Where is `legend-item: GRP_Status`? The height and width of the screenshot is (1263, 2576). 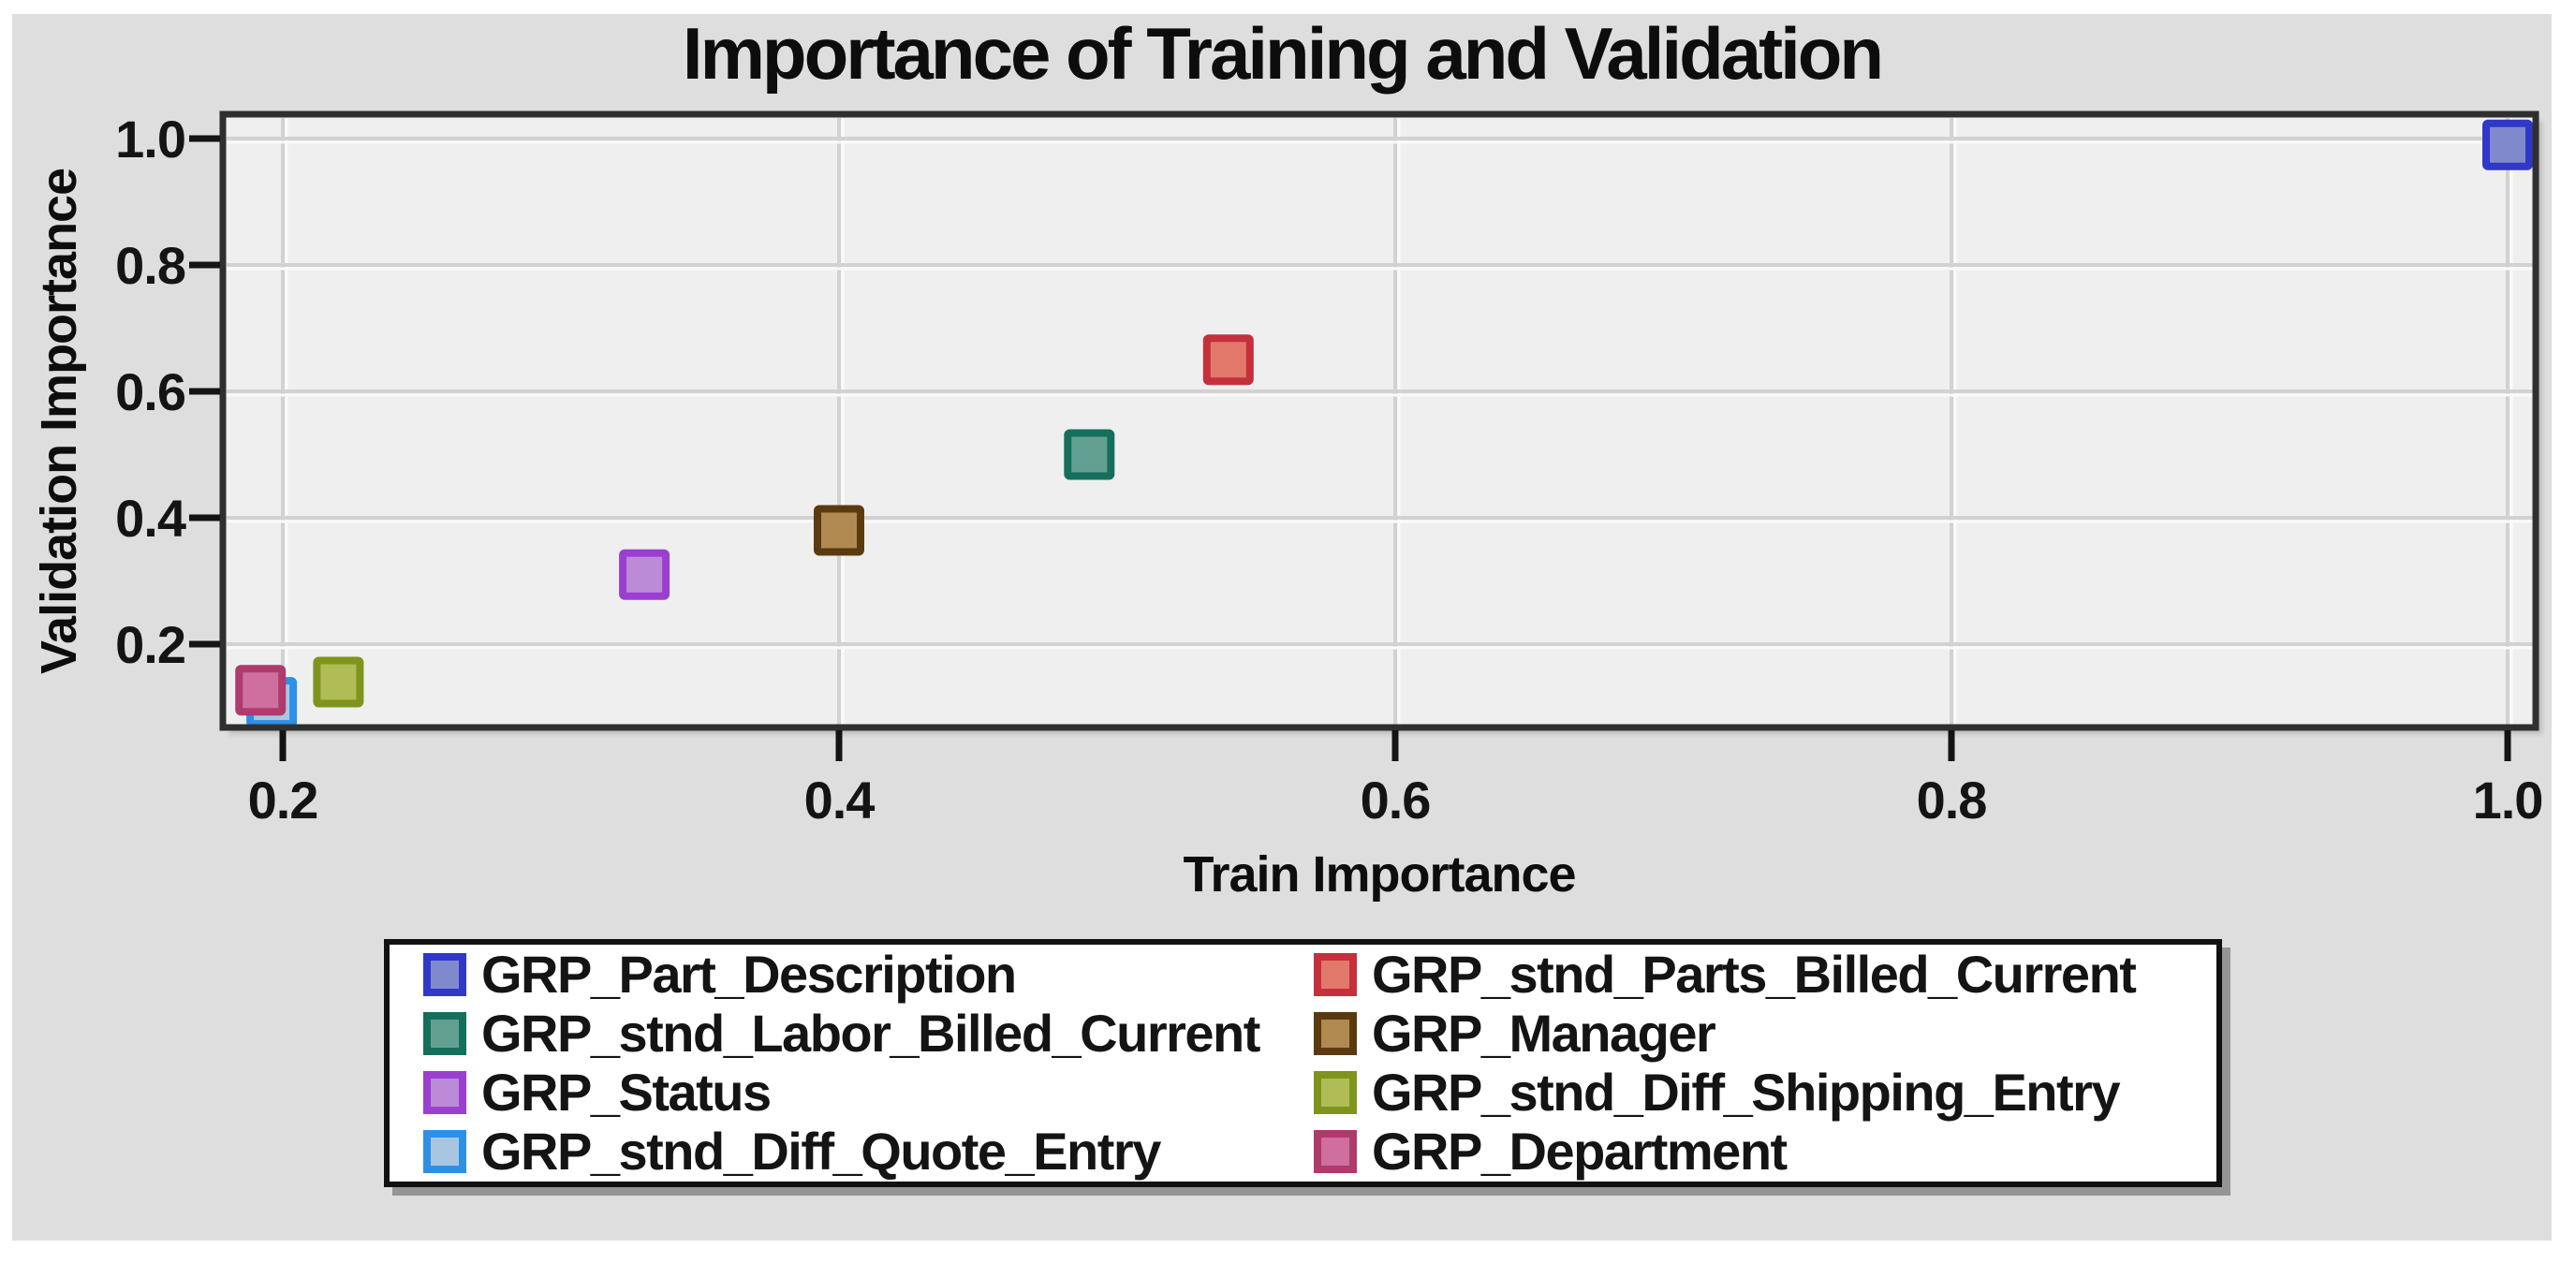 legend-item: GRP_Status is located at coordinates (868, 1093).